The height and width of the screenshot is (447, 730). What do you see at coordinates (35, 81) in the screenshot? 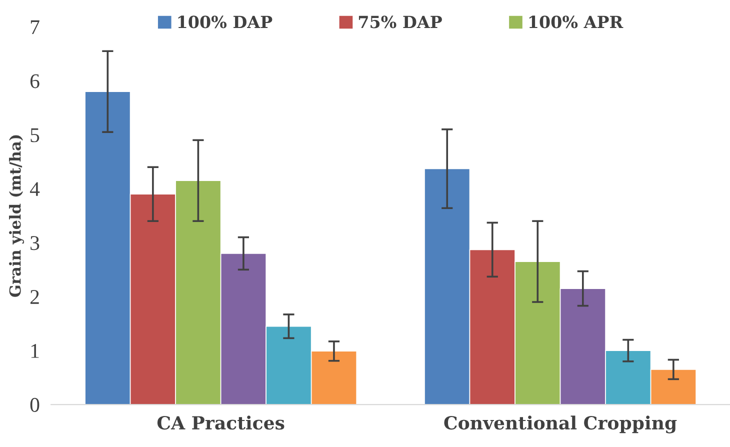
I see `y-tick-label: 6` at bounding box center [35, 81].